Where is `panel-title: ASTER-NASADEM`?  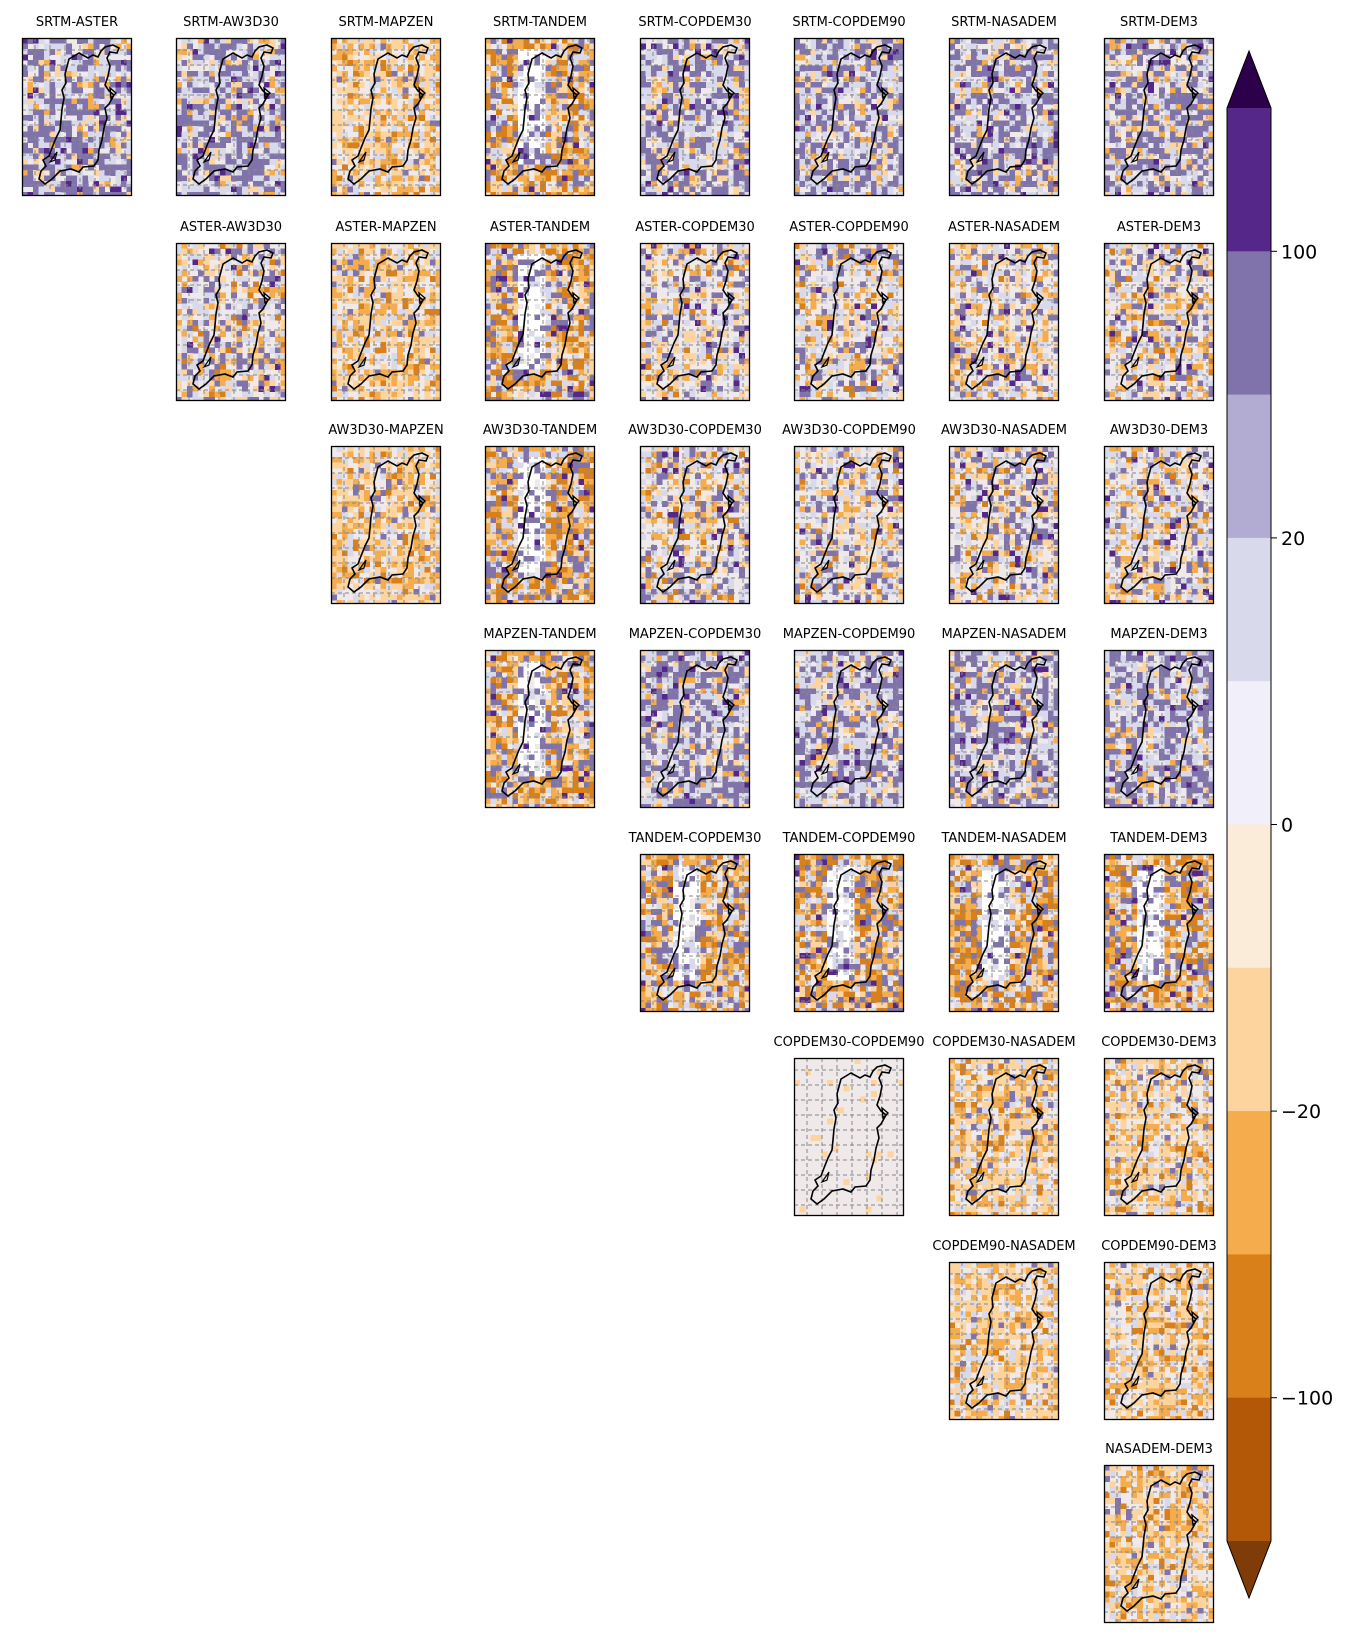
panel-title: ASTER-NASADEM is located at coordinates (1004, 227).